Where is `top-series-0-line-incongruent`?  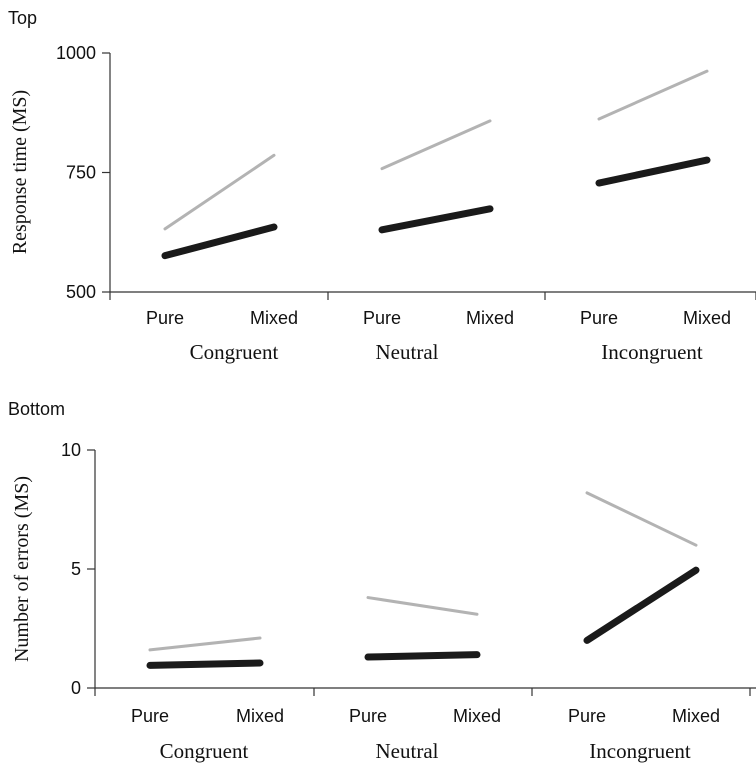
top-series-0-line-incongruent is located at coordinates (653, 95).